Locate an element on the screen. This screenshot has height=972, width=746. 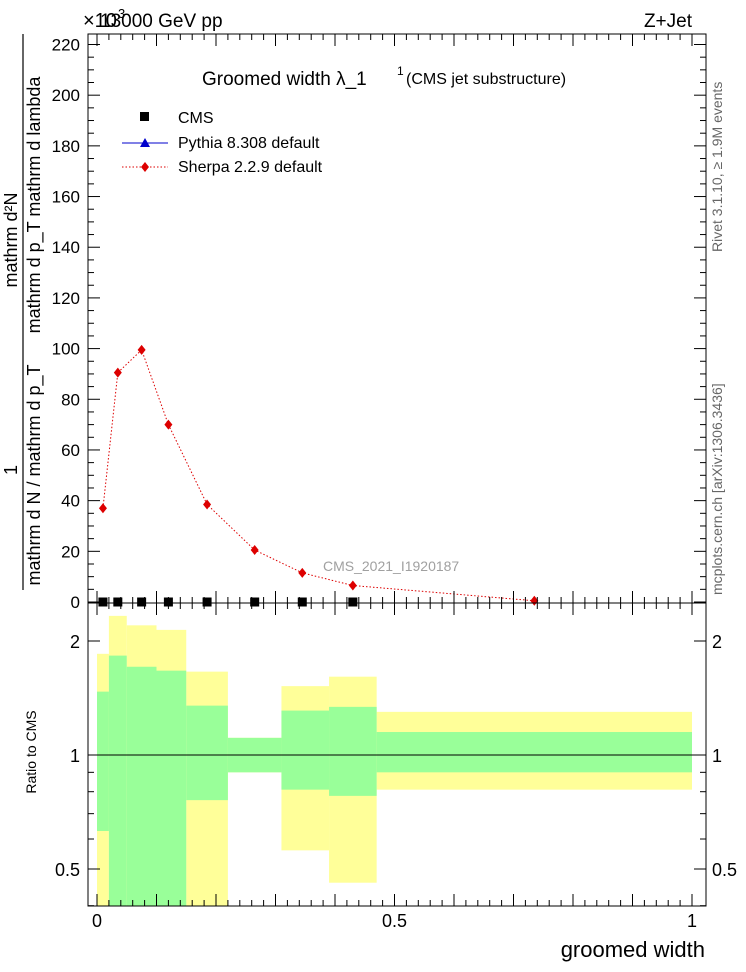
chart-title: Groomed width λ_1 is located at coordinates (284, 79).